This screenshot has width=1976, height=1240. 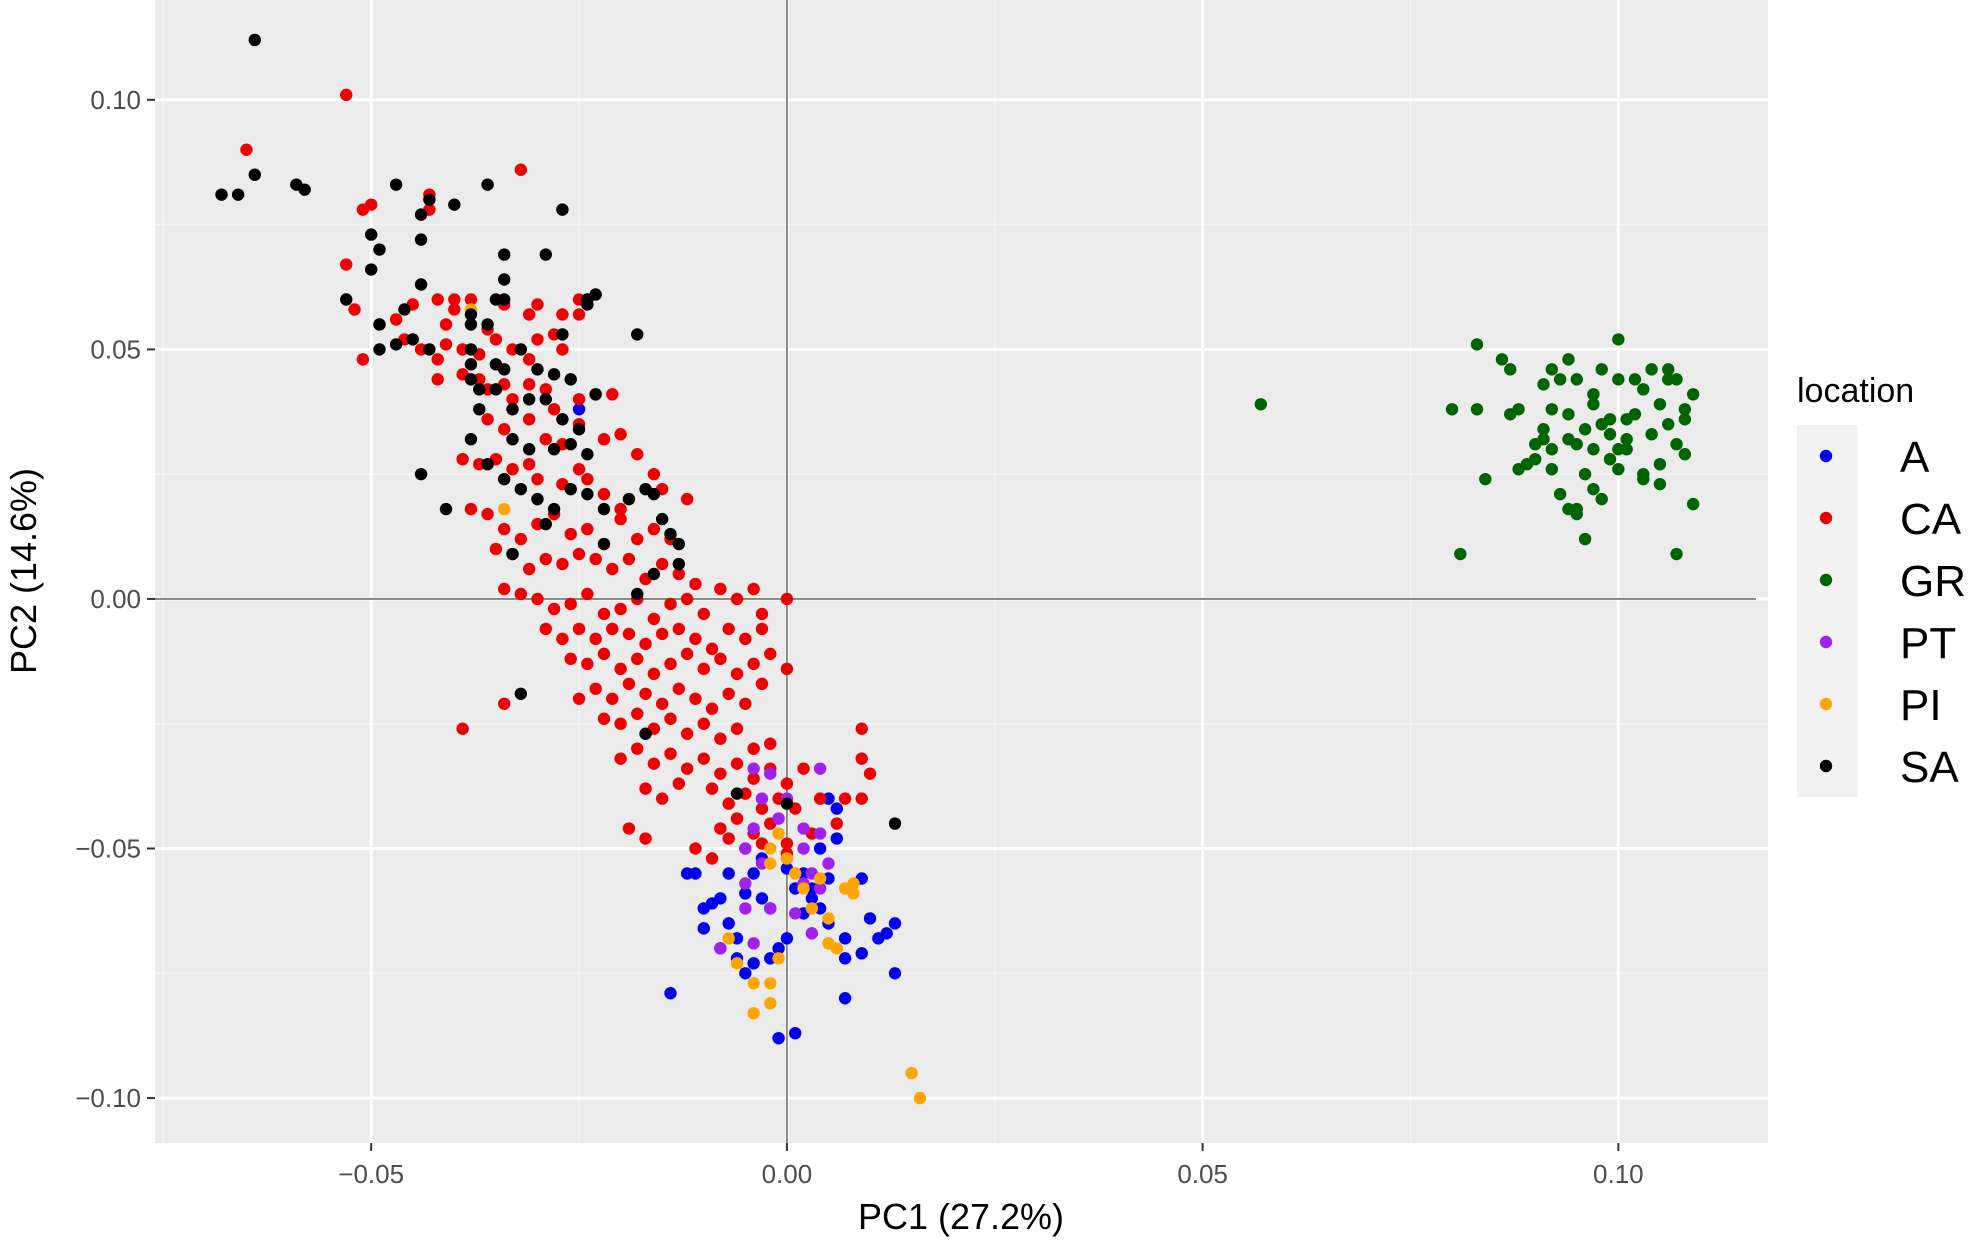 What do you see at coordinates (23, 571) in the screenshot?
I see `y-axis-title: PC2 (14.6%)` at bounding box center [23, 571].